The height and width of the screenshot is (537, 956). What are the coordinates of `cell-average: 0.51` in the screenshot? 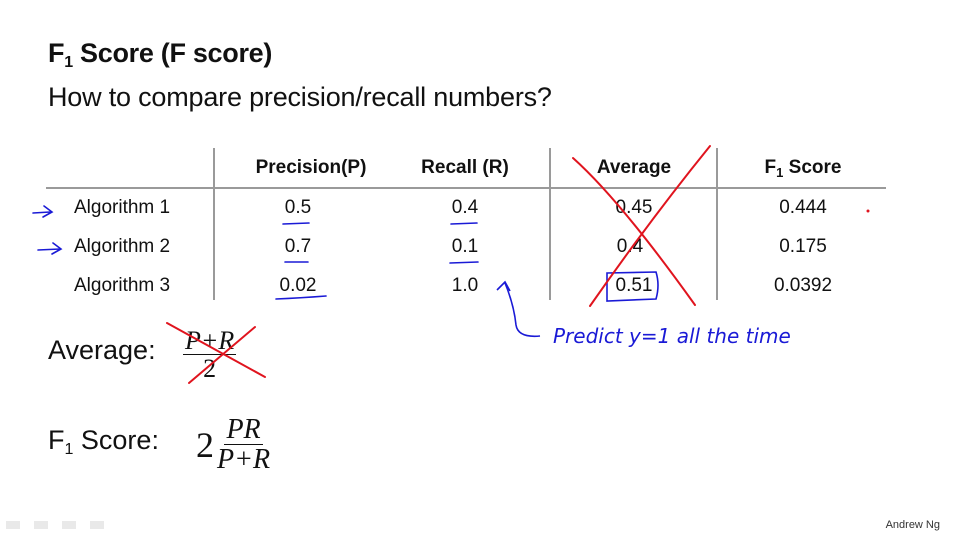 It's located at (634, 285).